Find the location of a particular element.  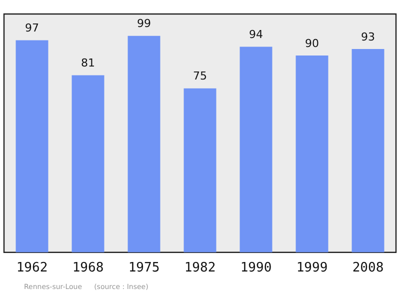

data-label: 97 is located at coordinates (32, 28).